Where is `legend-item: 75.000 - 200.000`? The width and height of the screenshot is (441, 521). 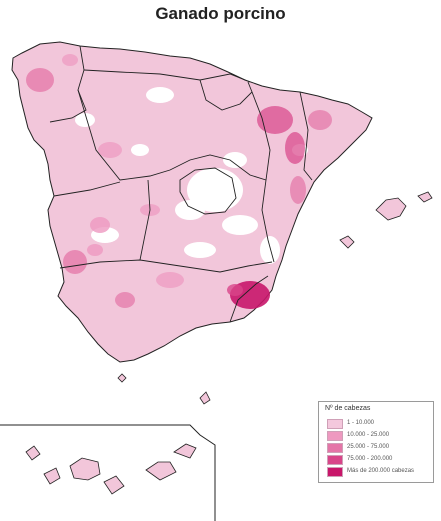 legend-item: 75.000 - 200.000 is located at coordinates (380, 460).